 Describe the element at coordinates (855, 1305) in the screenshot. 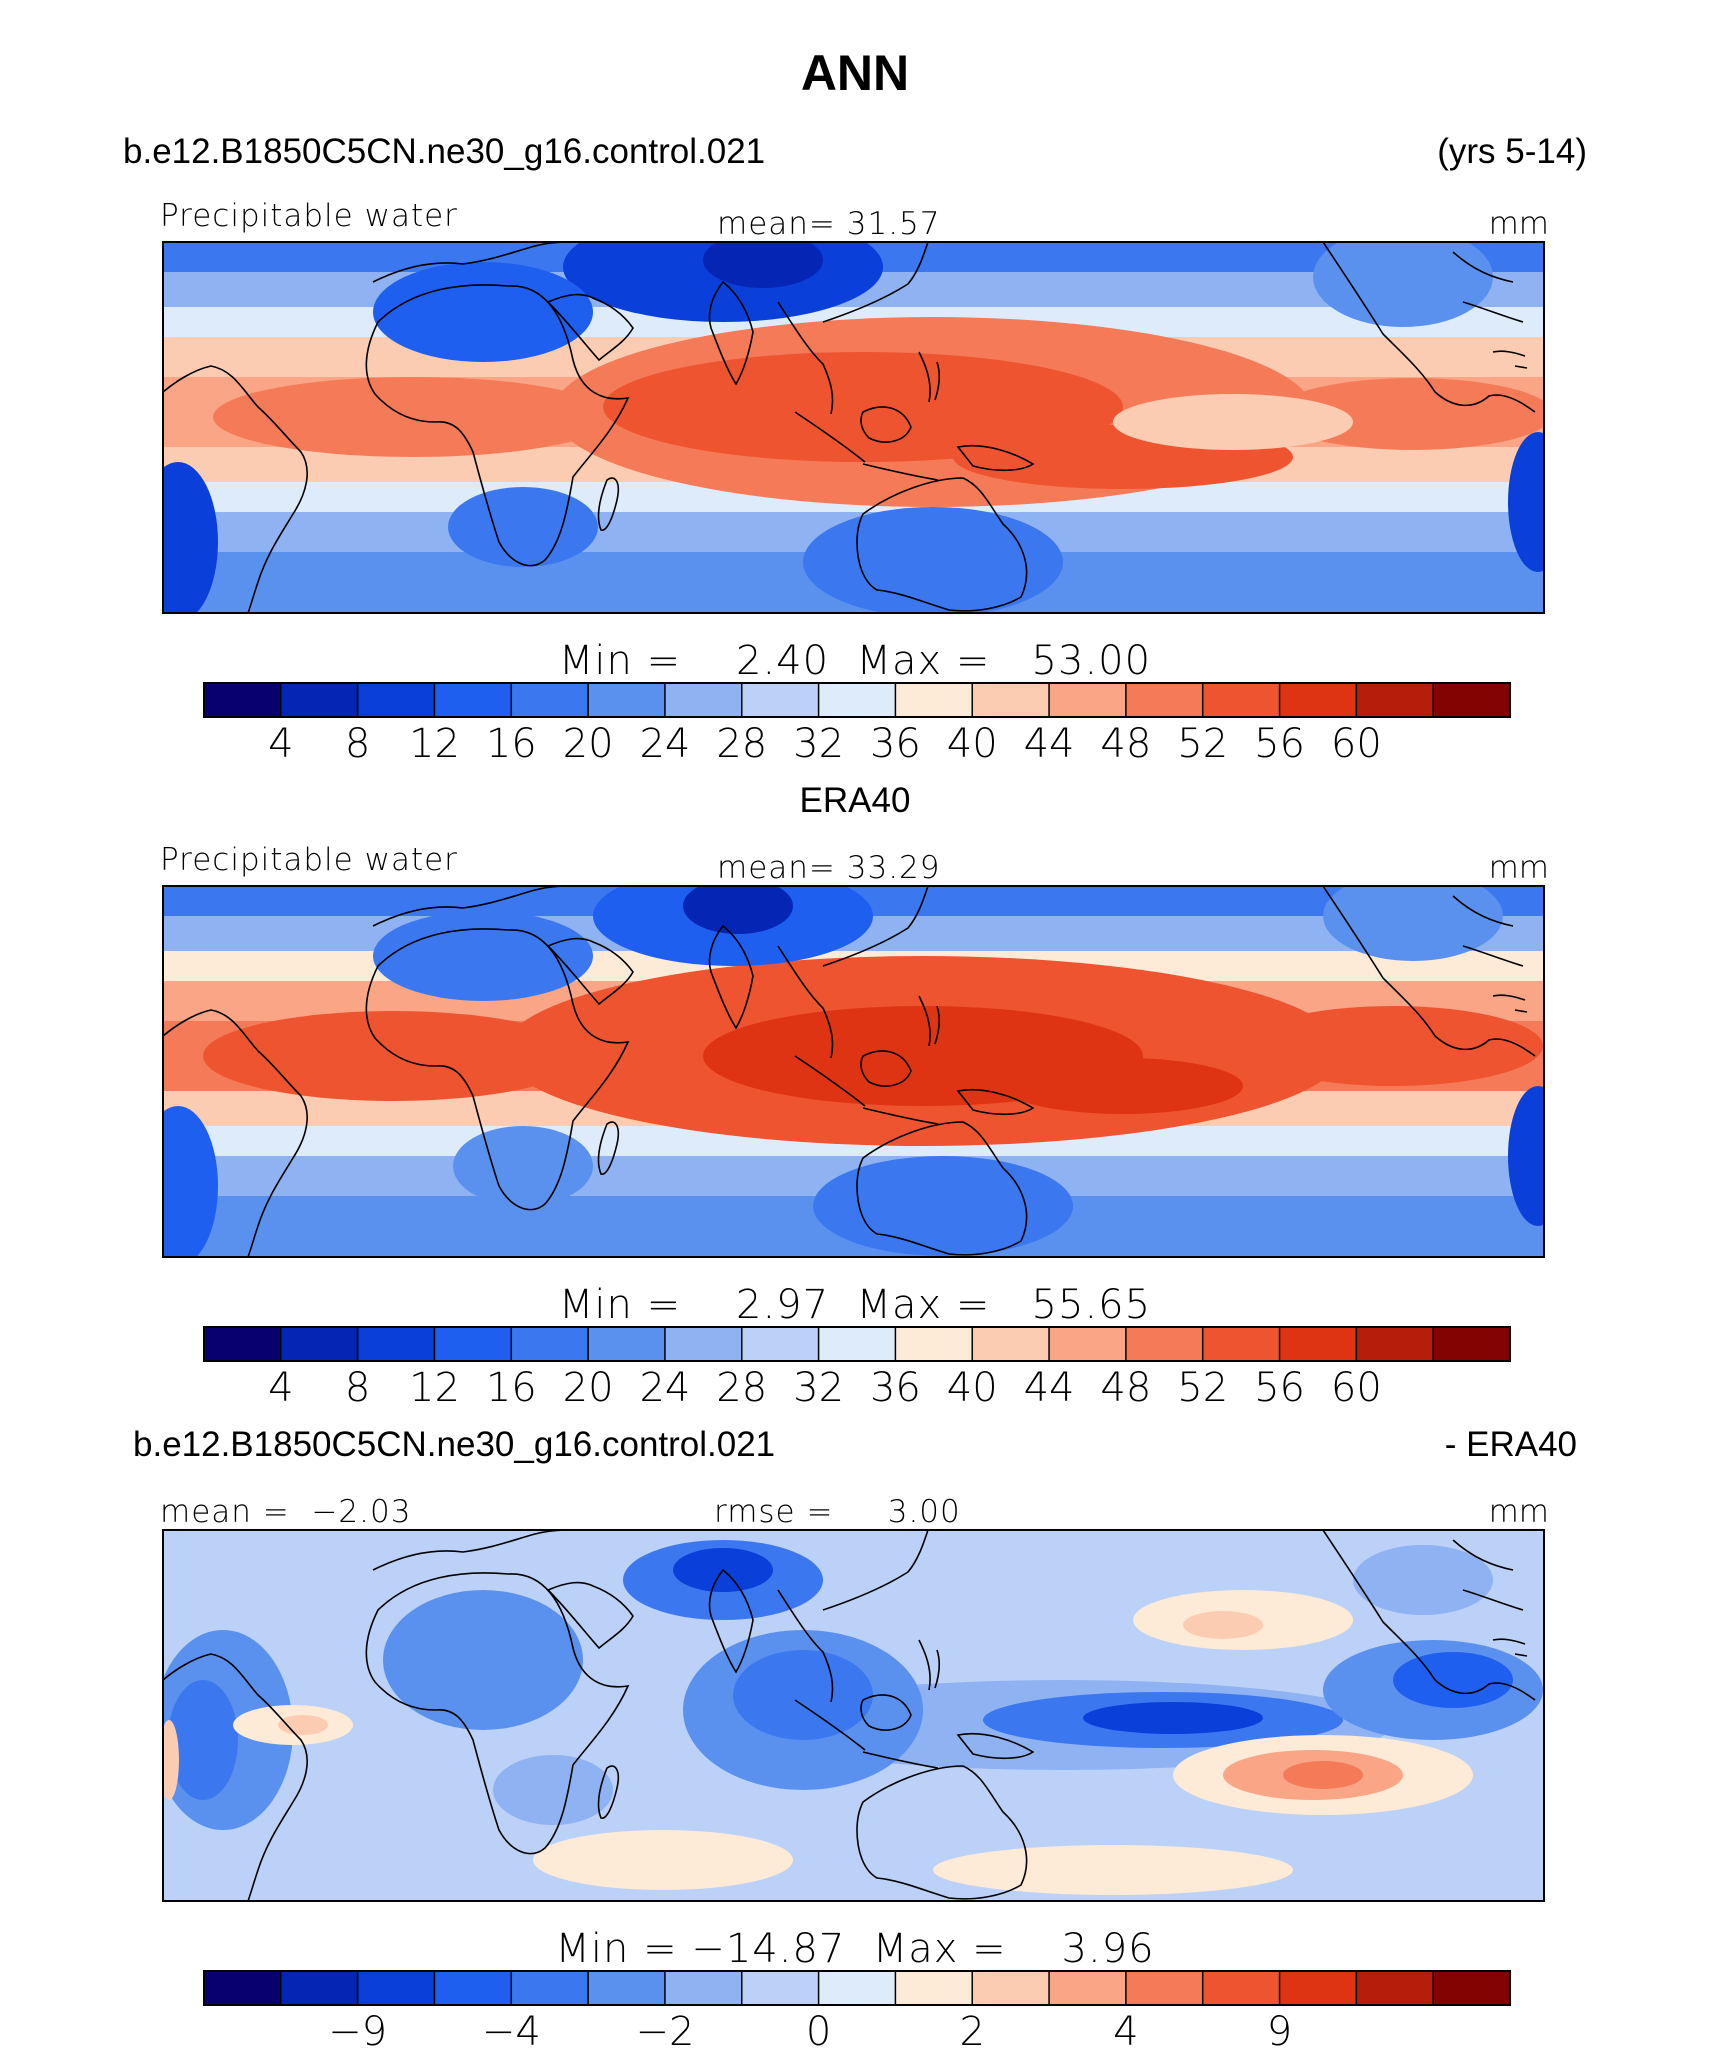

I see `panel2-minmax: Min = 2.97 Max = 55.65` at that location.